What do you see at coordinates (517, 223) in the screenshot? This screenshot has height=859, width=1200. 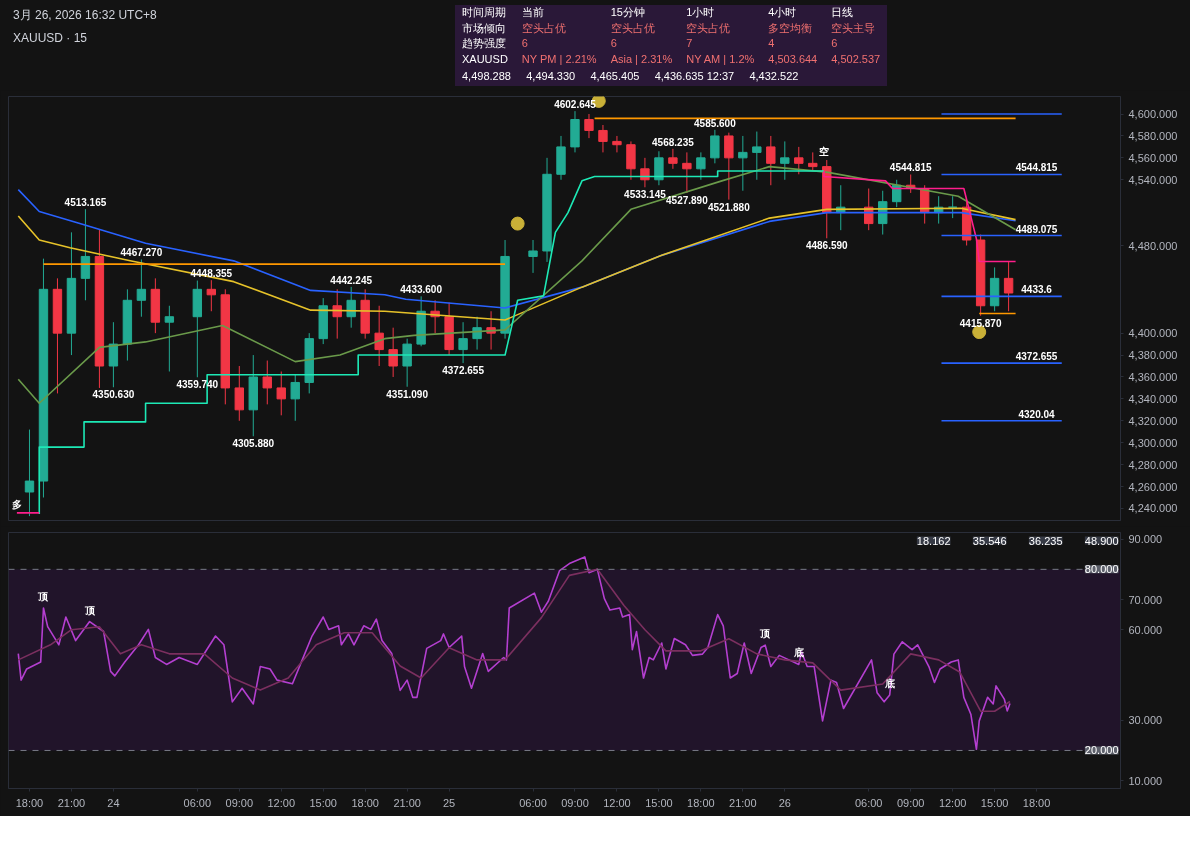 I see `point` at bounding box center [517, 223].